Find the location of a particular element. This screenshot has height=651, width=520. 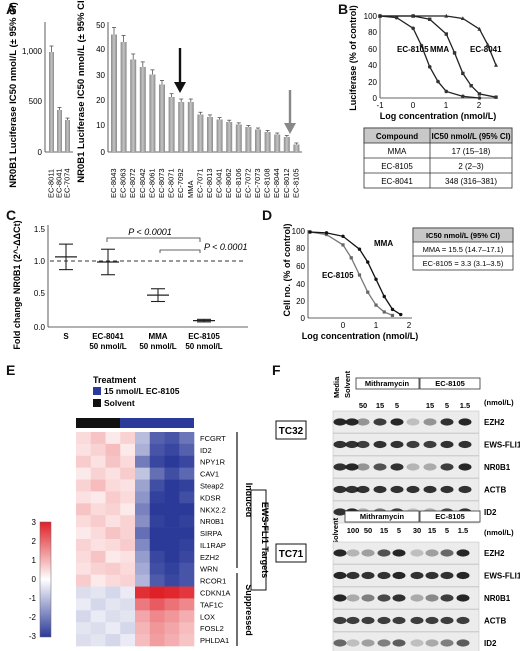

panel-b-ytick: 40 is located at coordinates (372, 65).